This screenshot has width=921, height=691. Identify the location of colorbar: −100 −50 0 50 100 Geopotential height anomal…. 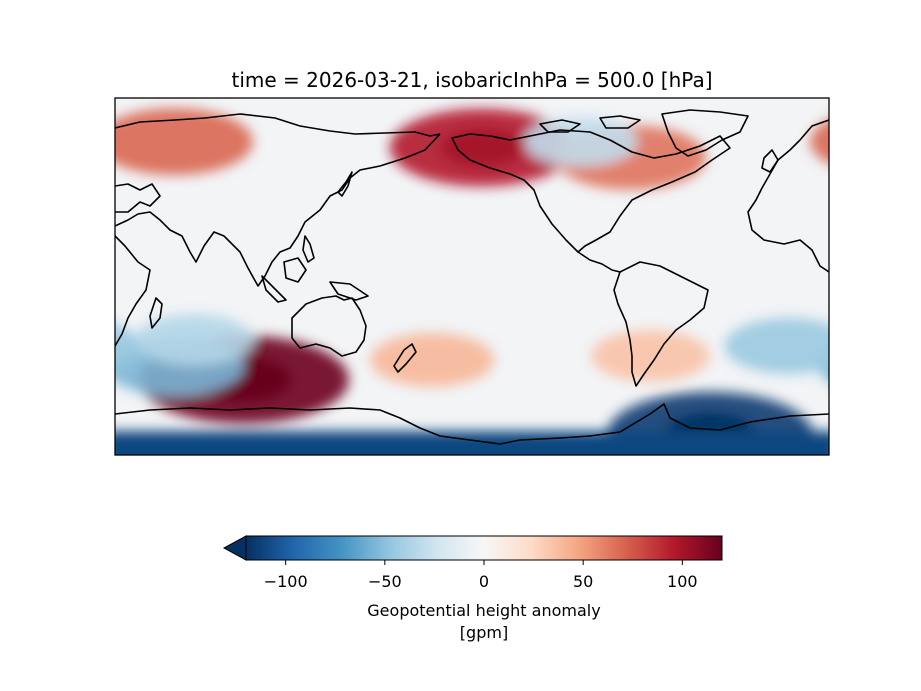
(472, 588).